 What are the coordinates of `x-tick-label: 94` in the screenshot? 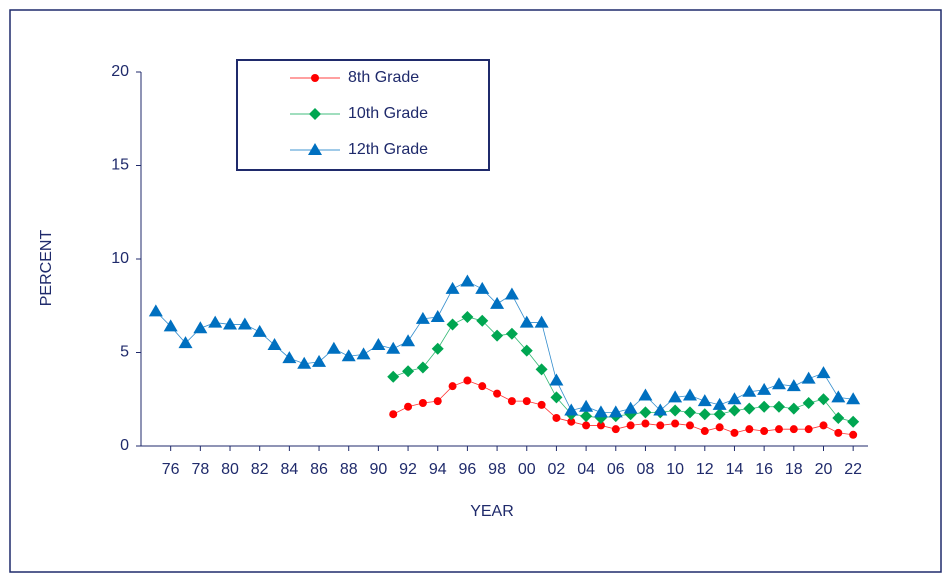 It's located at (438, 469).